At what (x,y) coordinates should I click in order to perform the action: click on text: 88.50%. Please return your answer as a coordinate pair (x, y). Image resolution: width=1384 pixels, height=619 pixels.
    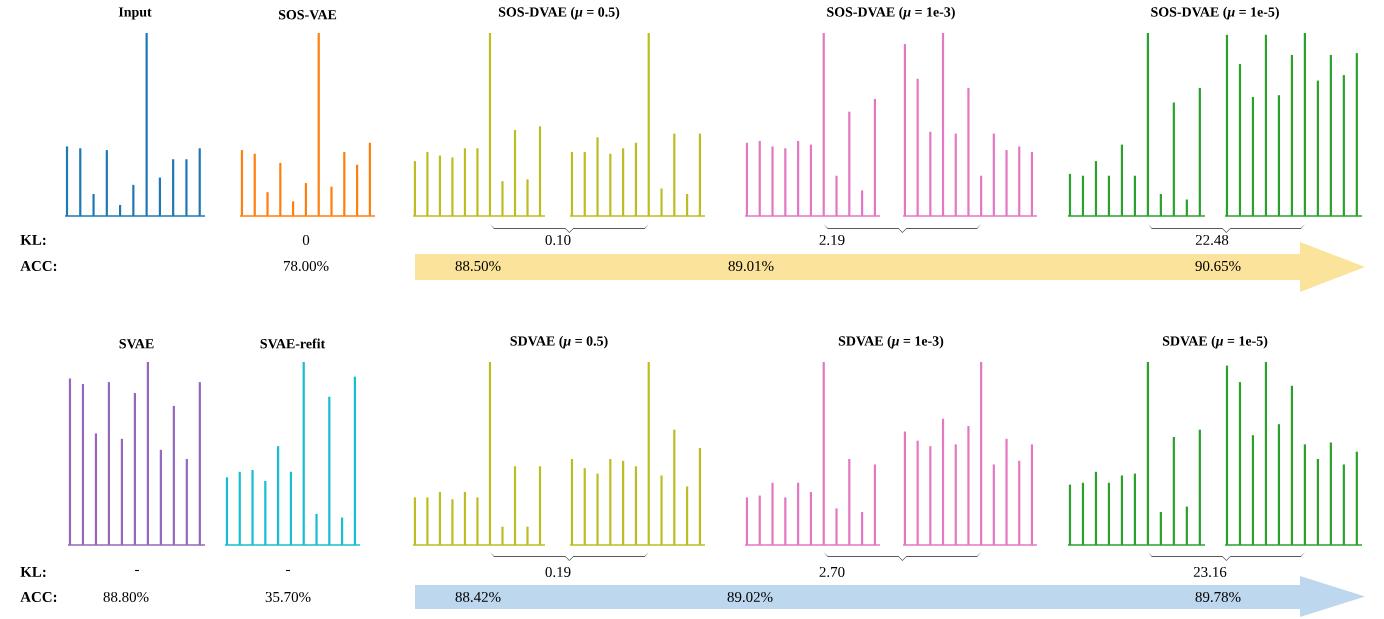
    Looking at the image, I should click on (478, 266).